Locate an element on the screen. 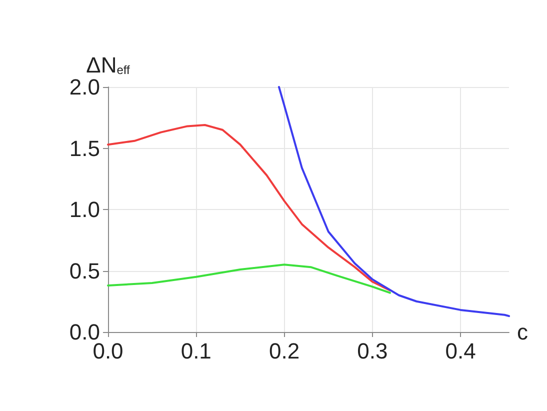 The height and width of the screenshot is (411, 547). line-series is located at coordinates (249, 279).